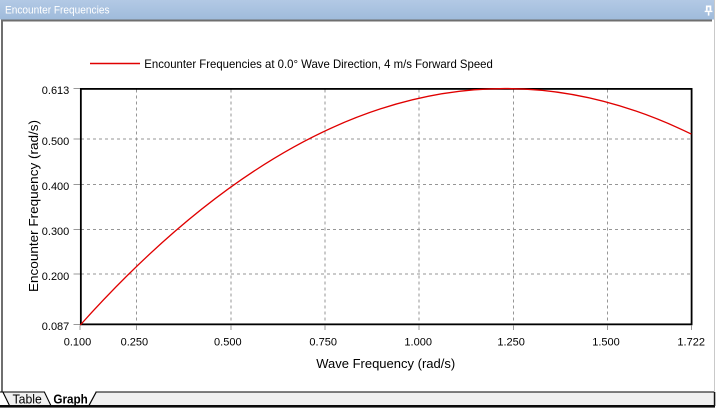 Image resolution: width=717 pixels, height=408 pixels. I want to click on svg-text: Table, so click(27, 399).